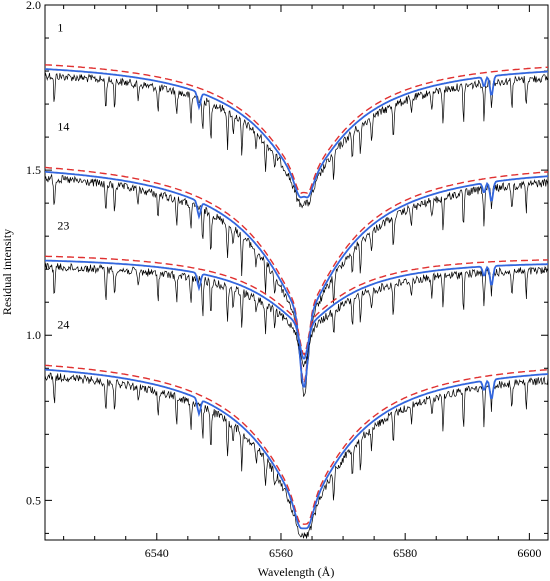 The height and width of the screenshot is (581, 550). I want to click on y-axis-title: Residual intensity, so click(7, 272).